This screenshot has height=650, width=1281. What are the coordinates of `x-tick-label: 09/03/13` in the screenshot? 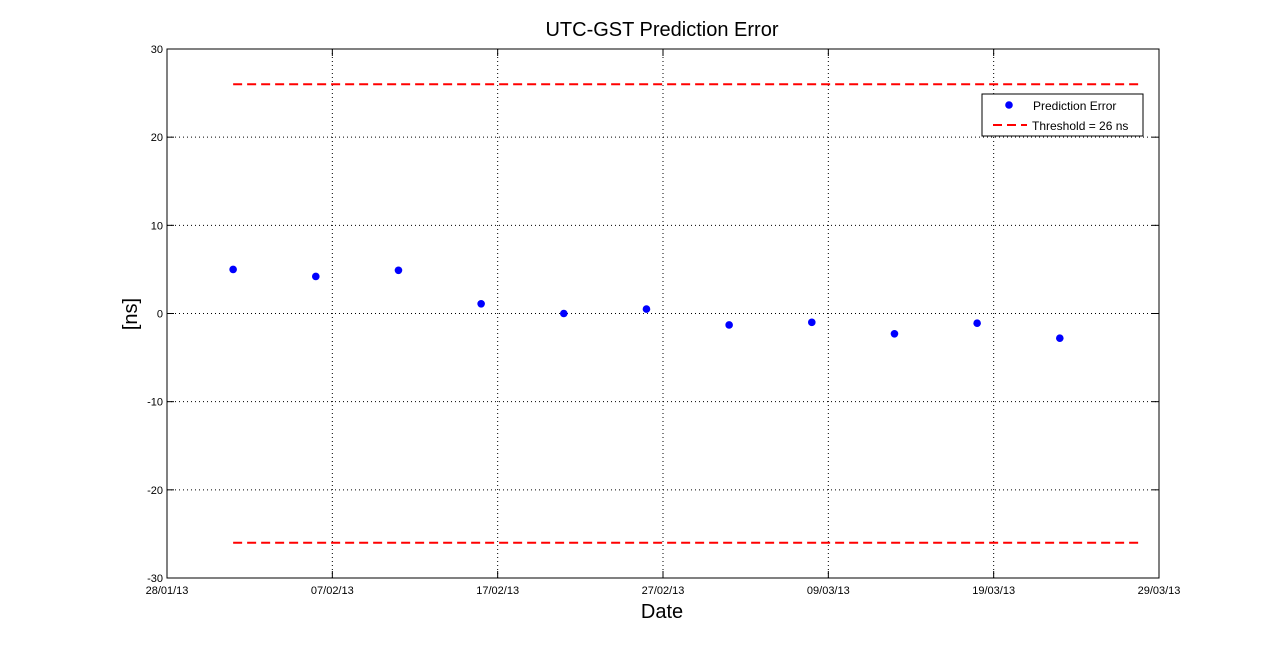 It's located at (828, 591).